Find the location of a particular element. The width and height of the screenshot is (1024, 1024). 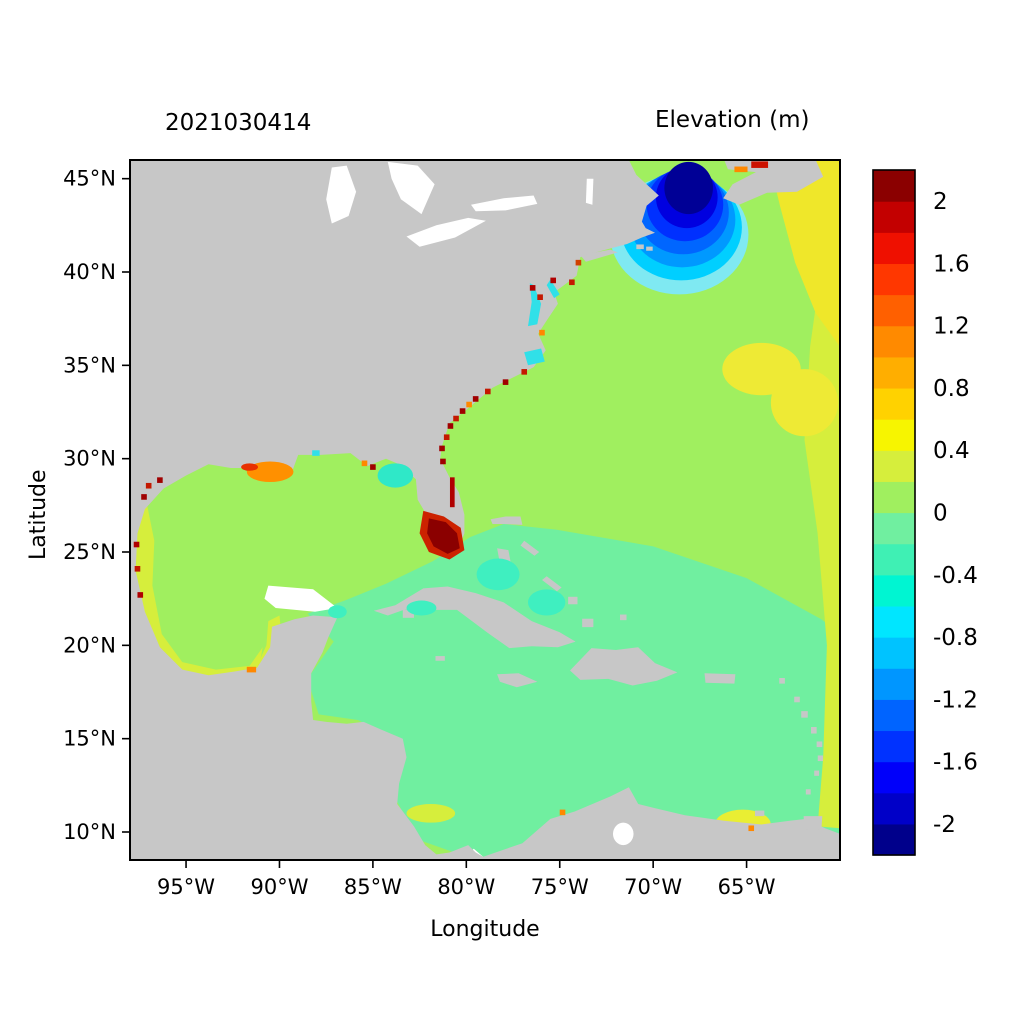

colorbar-border is located at coordinates (894, 512).